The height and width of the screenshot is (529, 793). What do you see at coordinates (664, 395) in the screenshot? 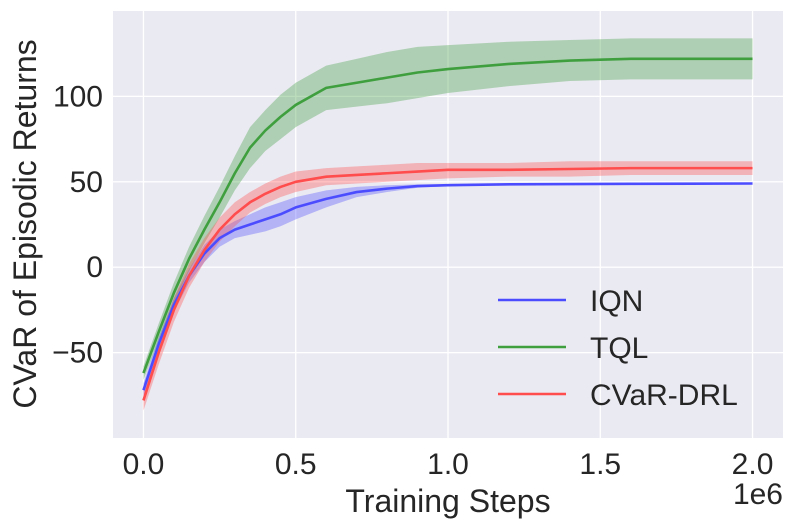
I see `legend-label-cvar-drl: CVaR-DRL` at bounding box center [664, 395].